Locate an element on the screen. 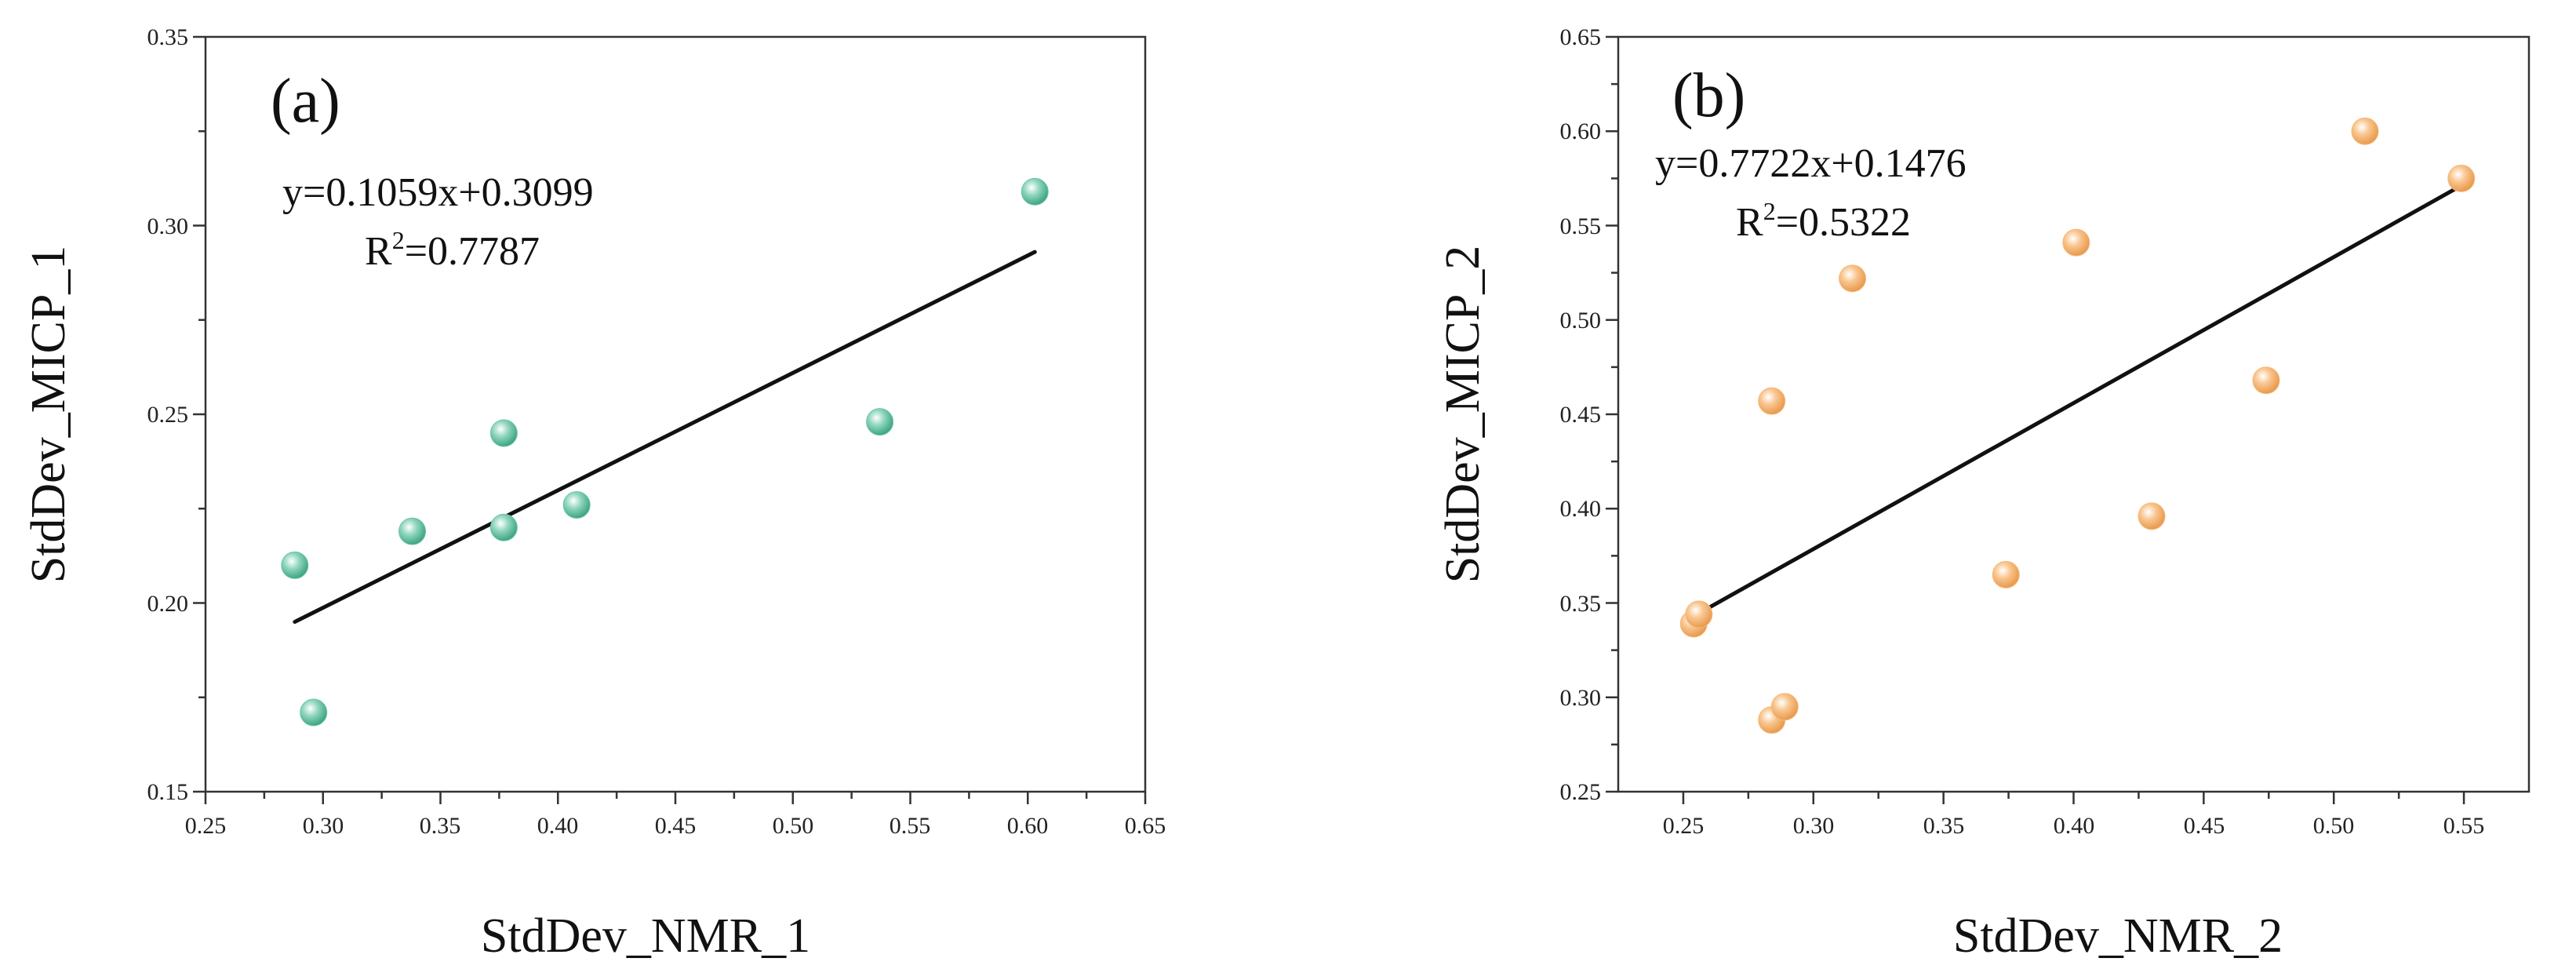 Image resolution: width=2576 pixels, height=980 pixels. x-axis-label: StdDev_NMR_1 is located at coordinates (645, 936).